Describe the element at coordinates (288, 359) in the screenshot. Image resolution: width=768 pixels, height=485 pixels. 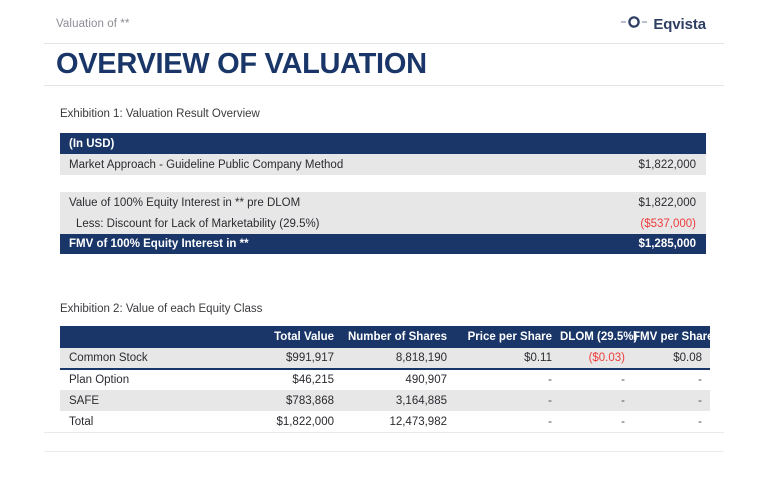
I see `exhibit2-cell-total-value: $991,917` at that location.